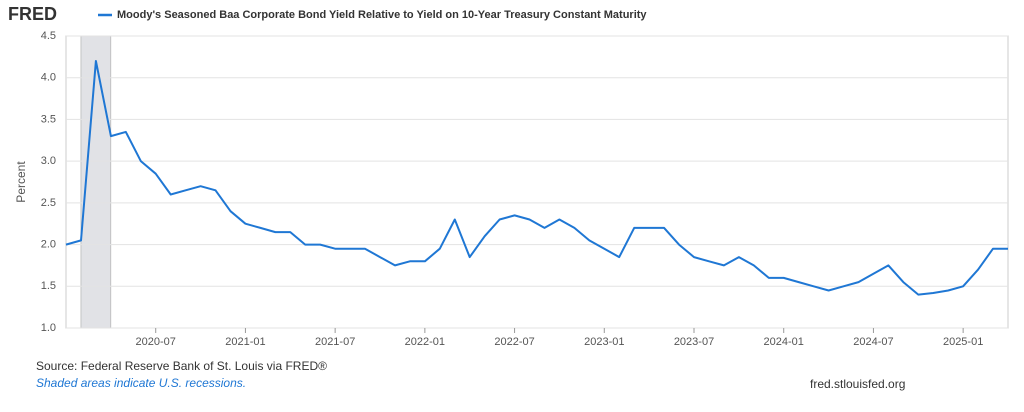 The height and width of the screenshot is (412, 1024). Describe the element at coordinates (873, 342) in the screenshot. I see `x-tick-label: 2024-07` at that location.